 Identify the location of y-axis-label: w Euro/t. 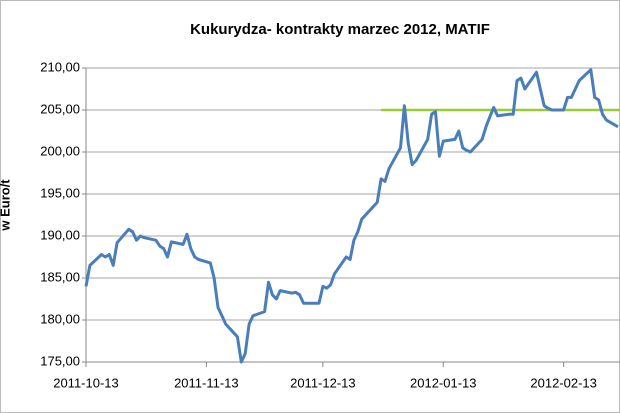
(6, 205).